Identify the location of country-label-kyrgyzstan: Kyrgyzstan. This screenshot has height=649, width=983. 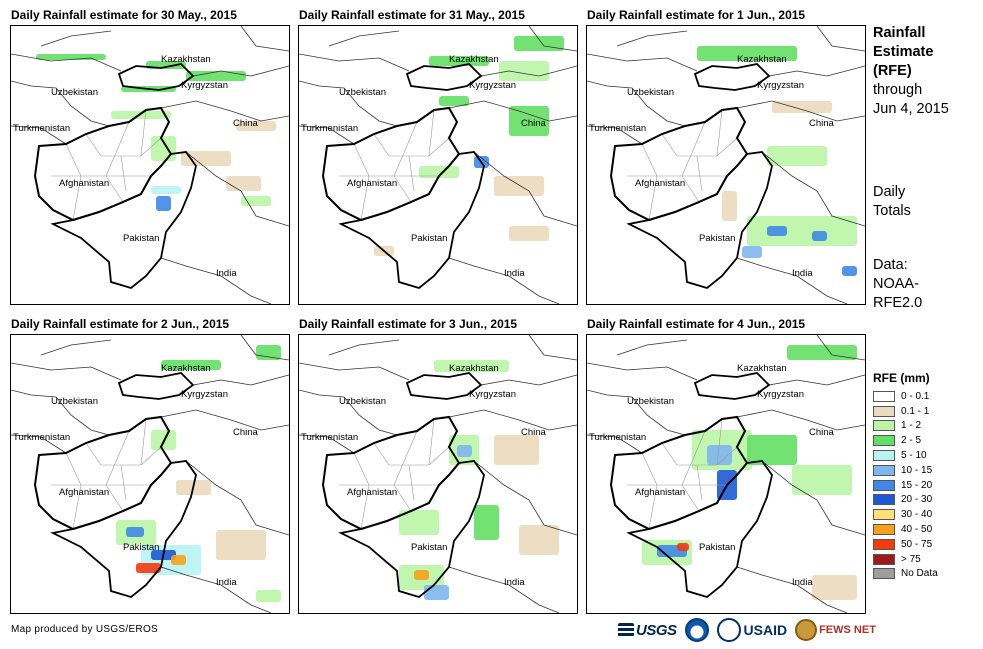
(780, 85).